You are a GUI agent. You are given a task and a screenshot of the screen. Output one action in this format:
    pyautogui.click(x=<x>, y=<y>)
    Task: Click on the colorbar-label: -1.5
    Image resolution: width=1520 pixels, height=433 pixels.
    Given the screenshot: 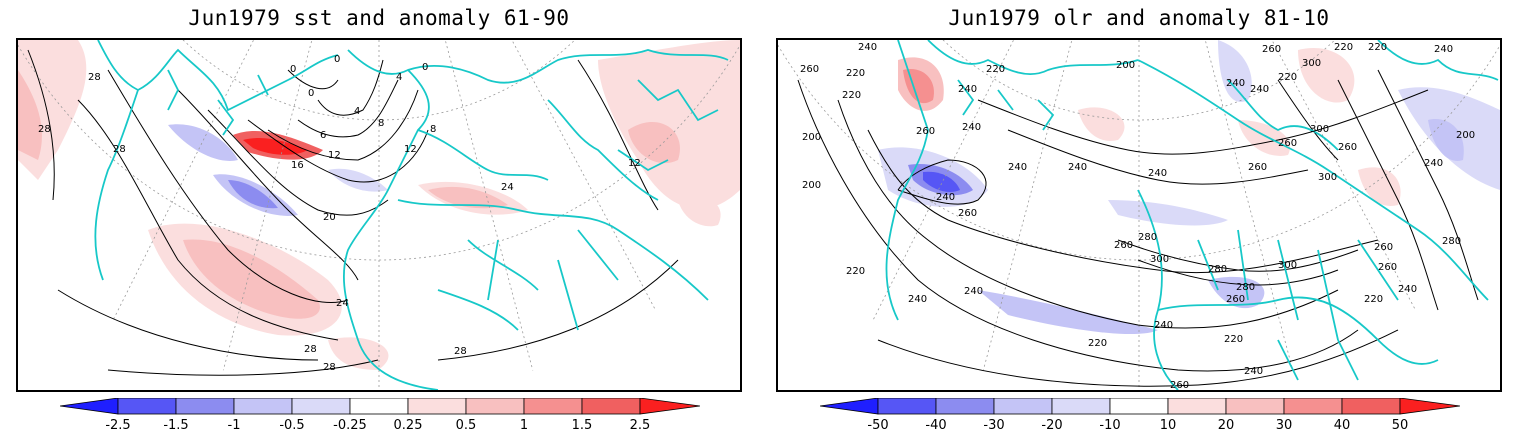 What is the action you would take?
    pyautogui.click(x=176, y=425)
    